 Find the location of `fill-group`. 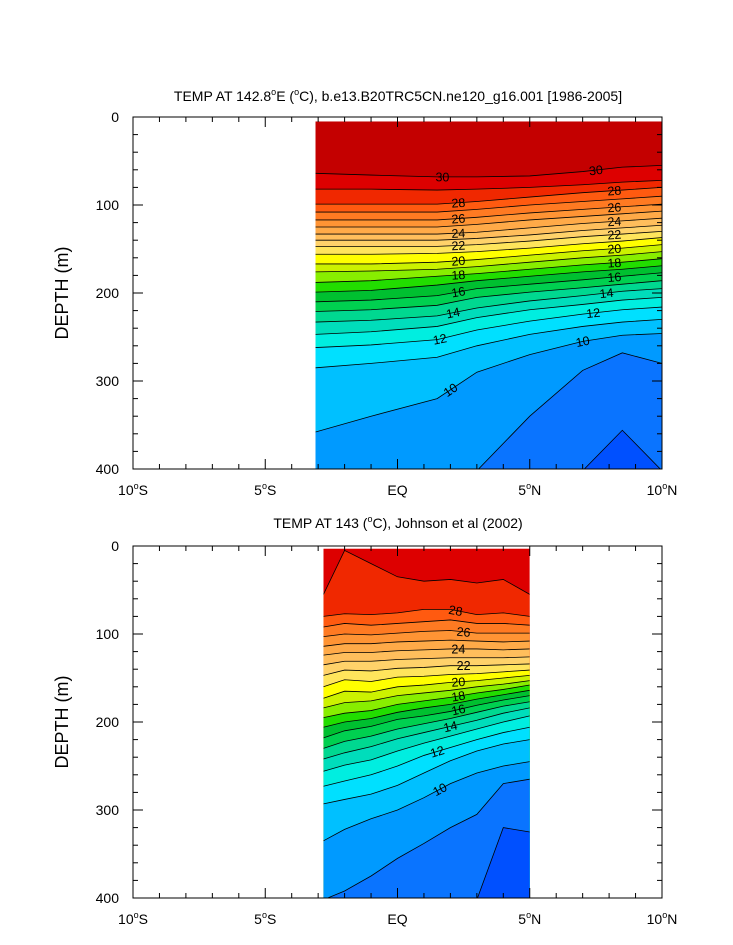

fill-group is located at coordinates (426, 723).